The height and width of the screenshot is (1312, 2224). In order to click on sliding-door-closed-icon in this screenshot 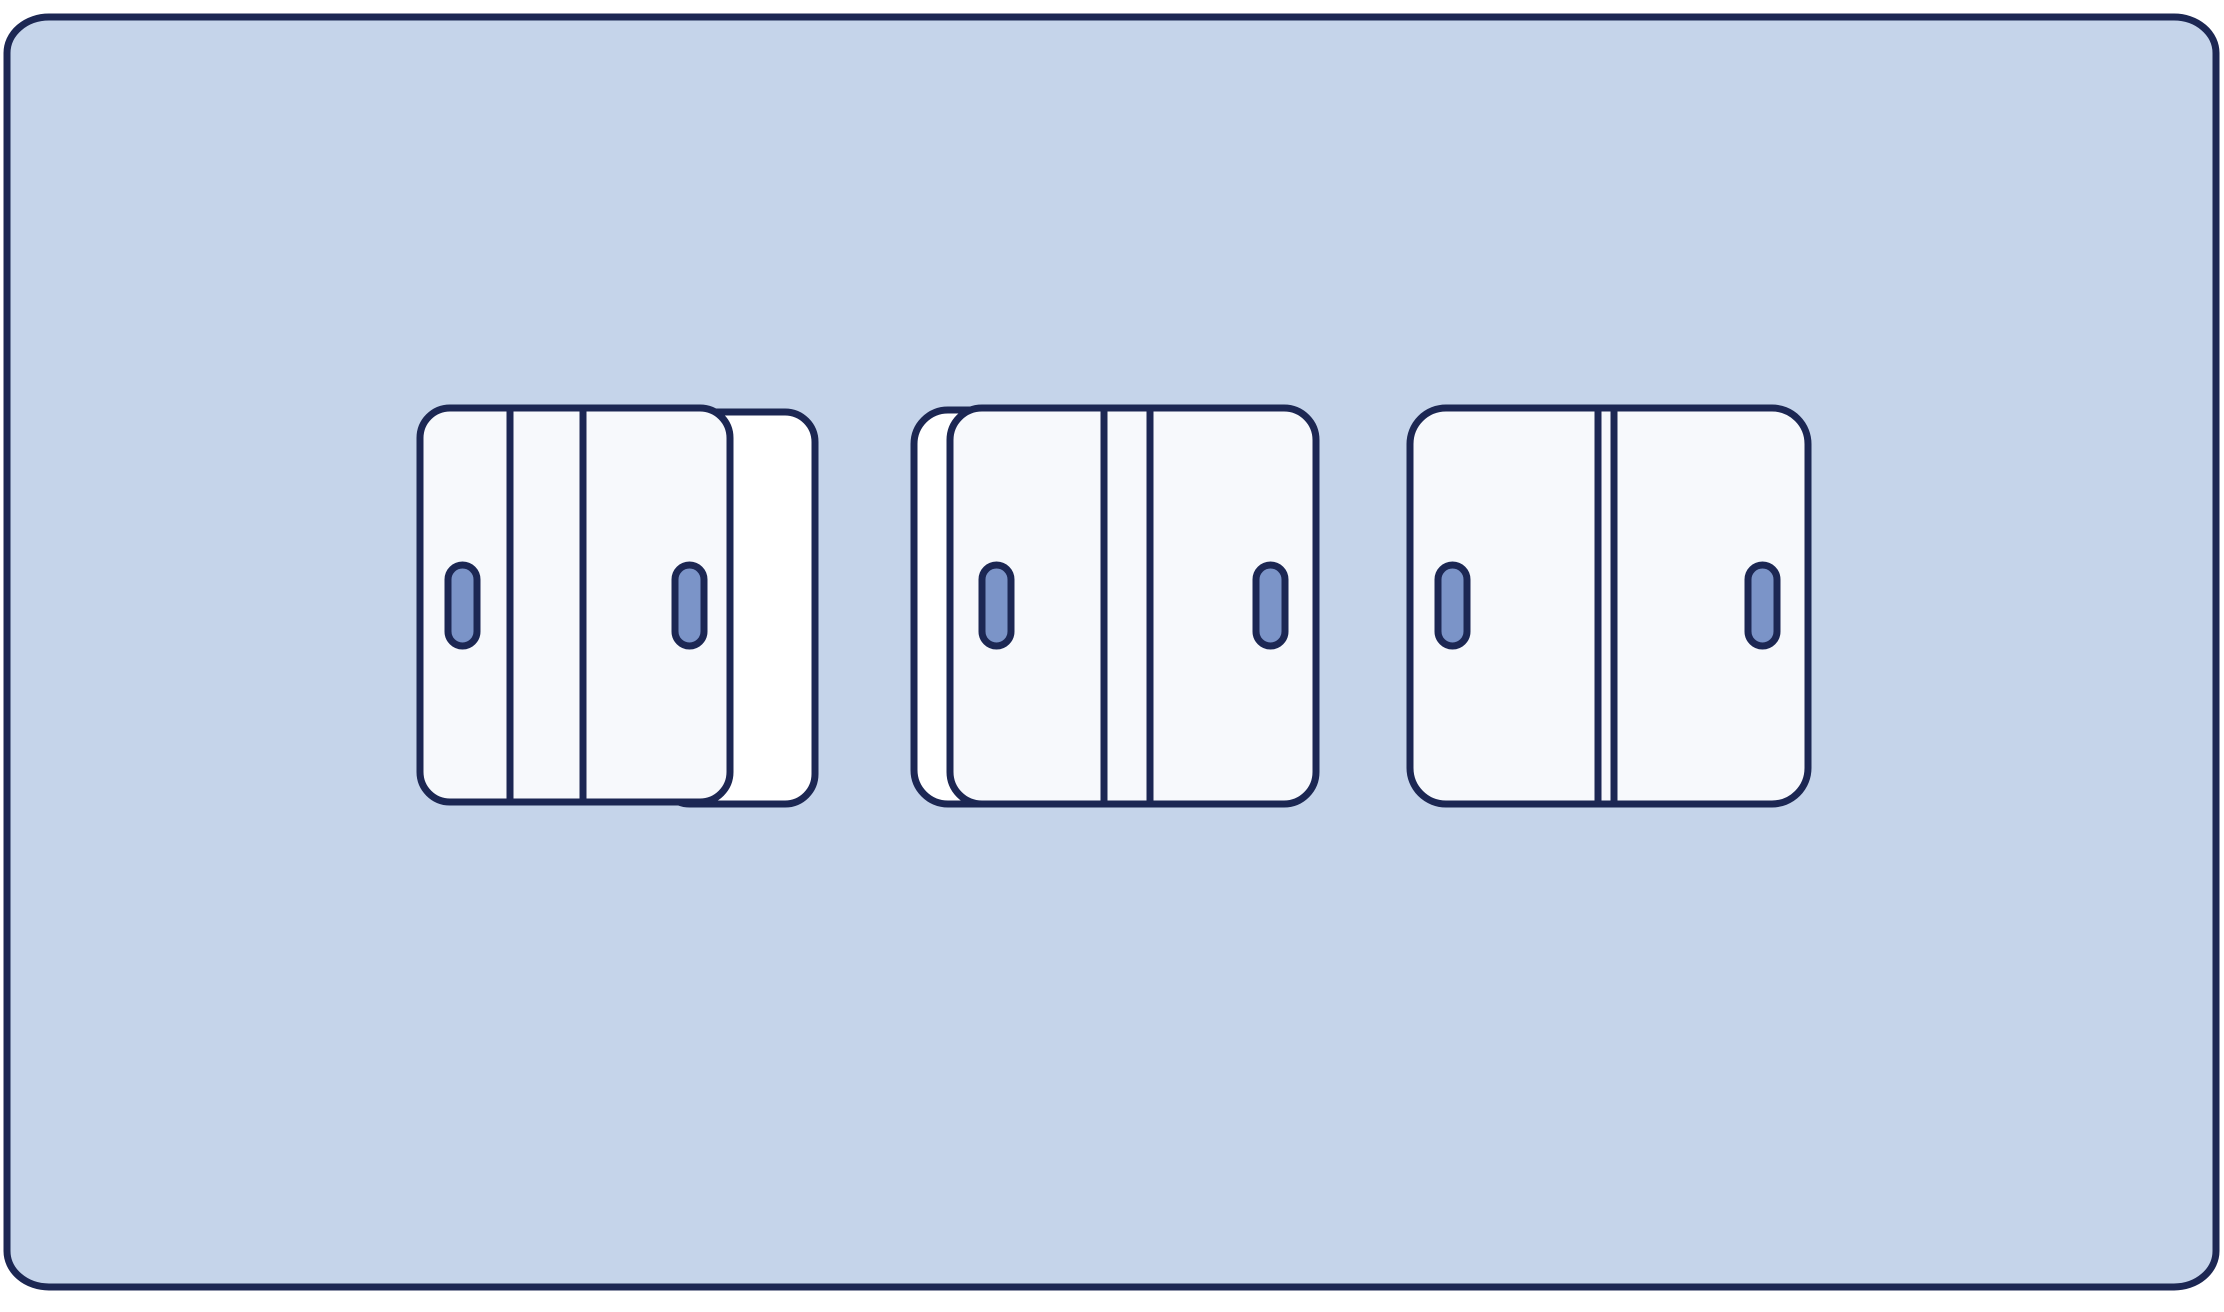, I will do `click(1609, 606)`.